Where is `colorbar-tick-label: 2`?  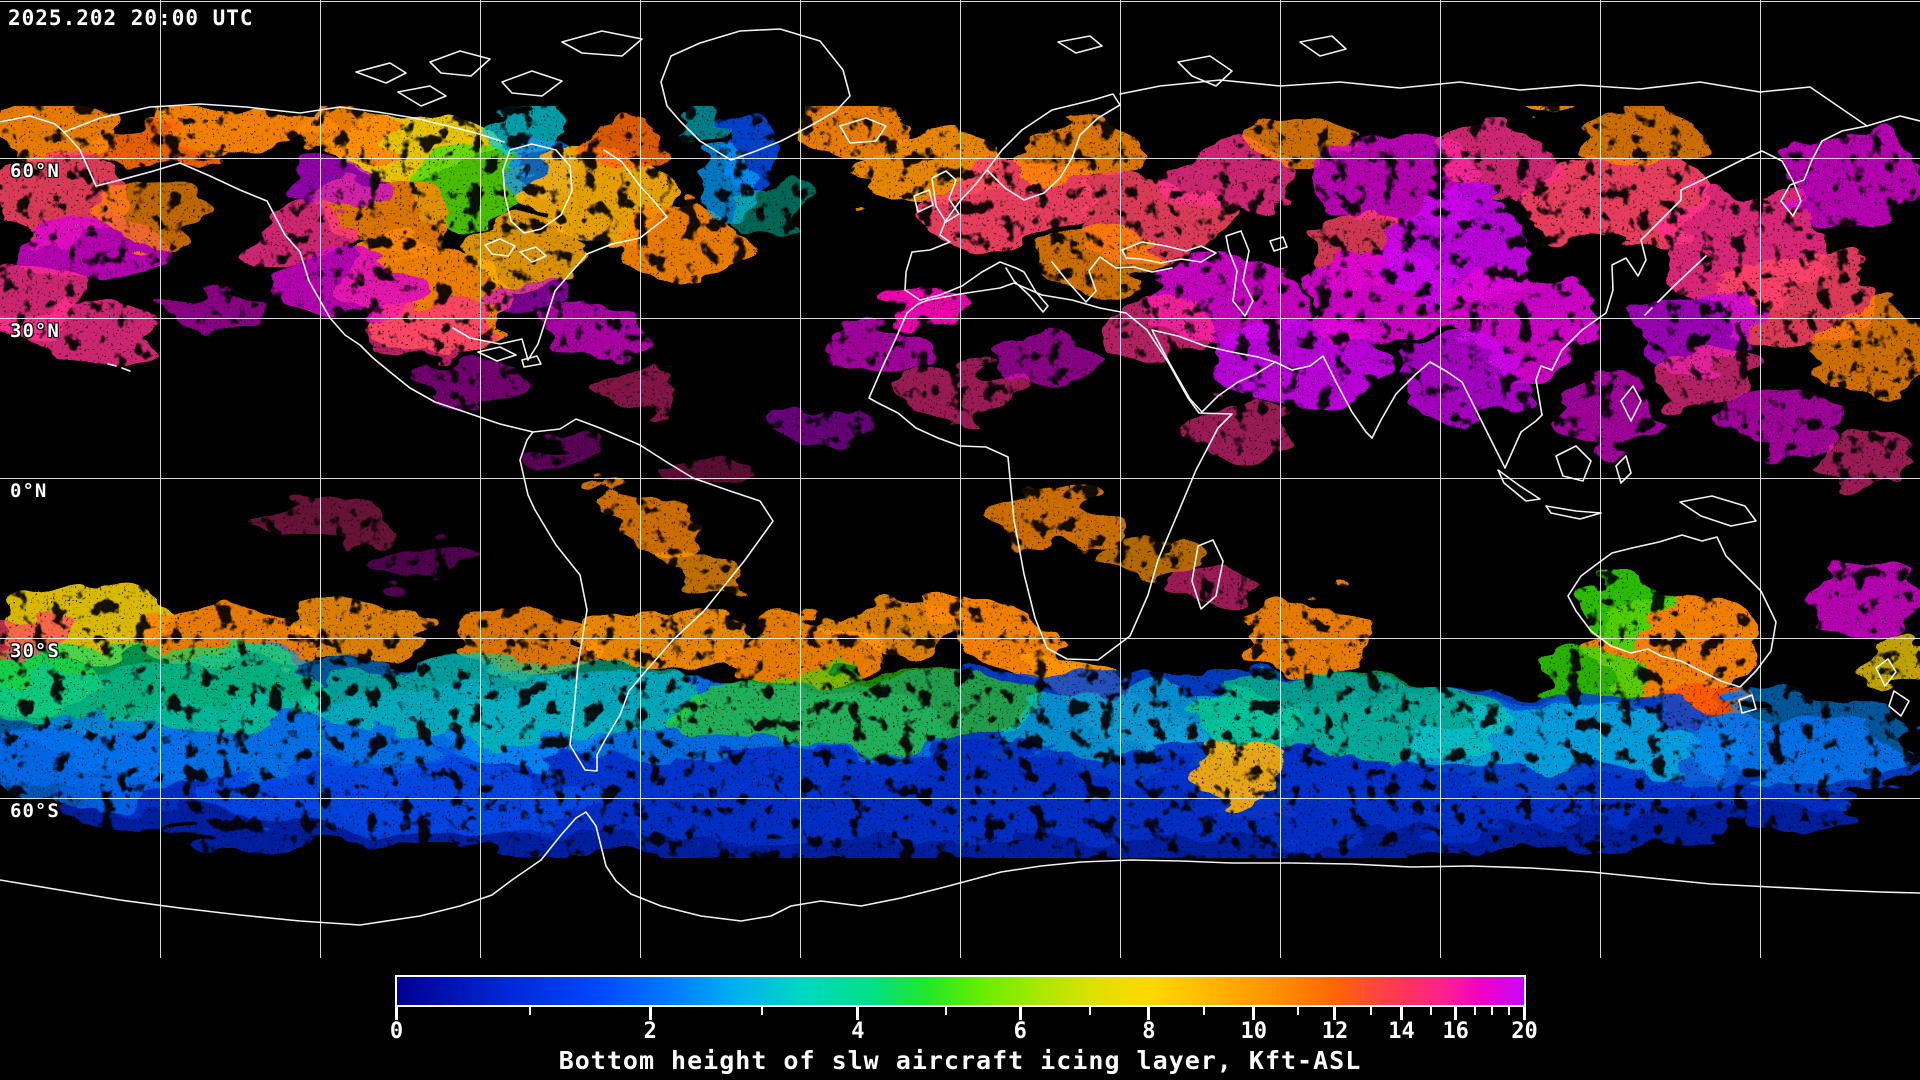 colorbar-tick-label: 2 is located at coordinates (650, 1031).